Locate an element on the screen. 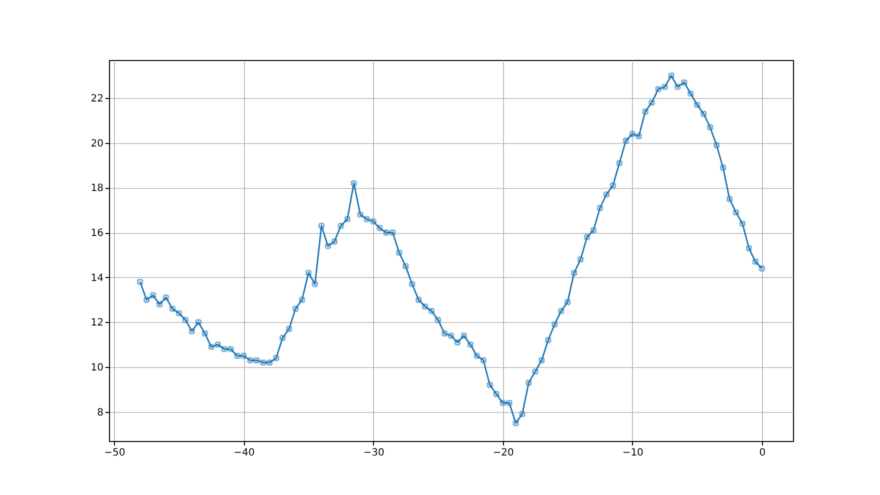 This screenshot has width=880, height=495. x-tick-label: −40 is located at coordinates (244, 453).